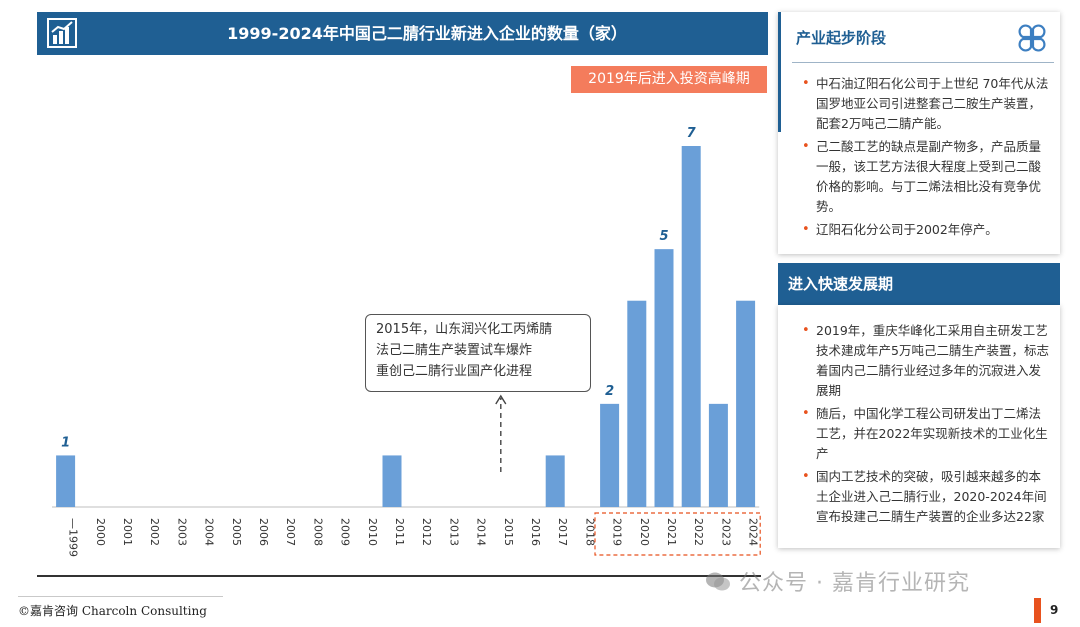 The height and width of the screenshot is (627, 1080). Describe the element at coordinates (464, 329) in the screenshot. I see `callout-line: 2015年，山东润兴化工丙烯腈` at that location.